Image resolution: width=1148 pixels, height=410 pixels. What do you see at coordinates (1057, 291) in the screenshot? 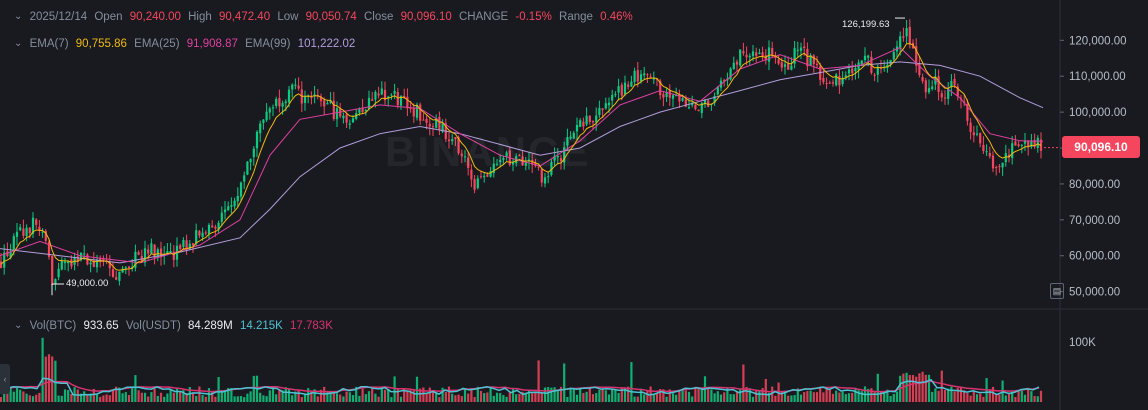
I see `chart-settings-icon: ▤` at bounding box center [1057, 291].